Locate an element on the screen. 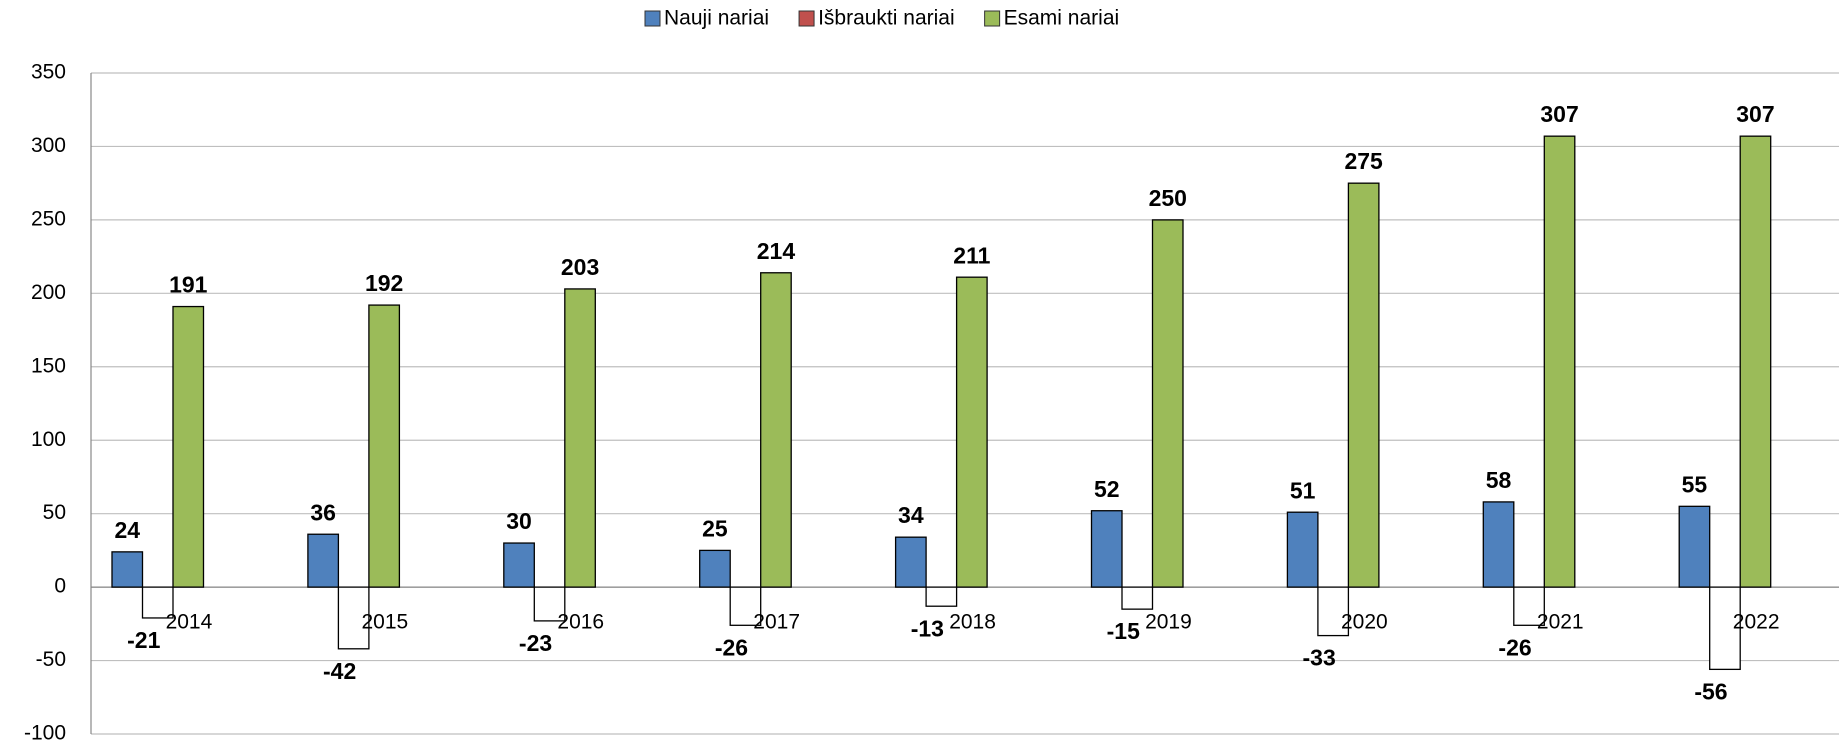 The image size is (1839, 745). data-label: -21 is located at coordinates (143, 640).